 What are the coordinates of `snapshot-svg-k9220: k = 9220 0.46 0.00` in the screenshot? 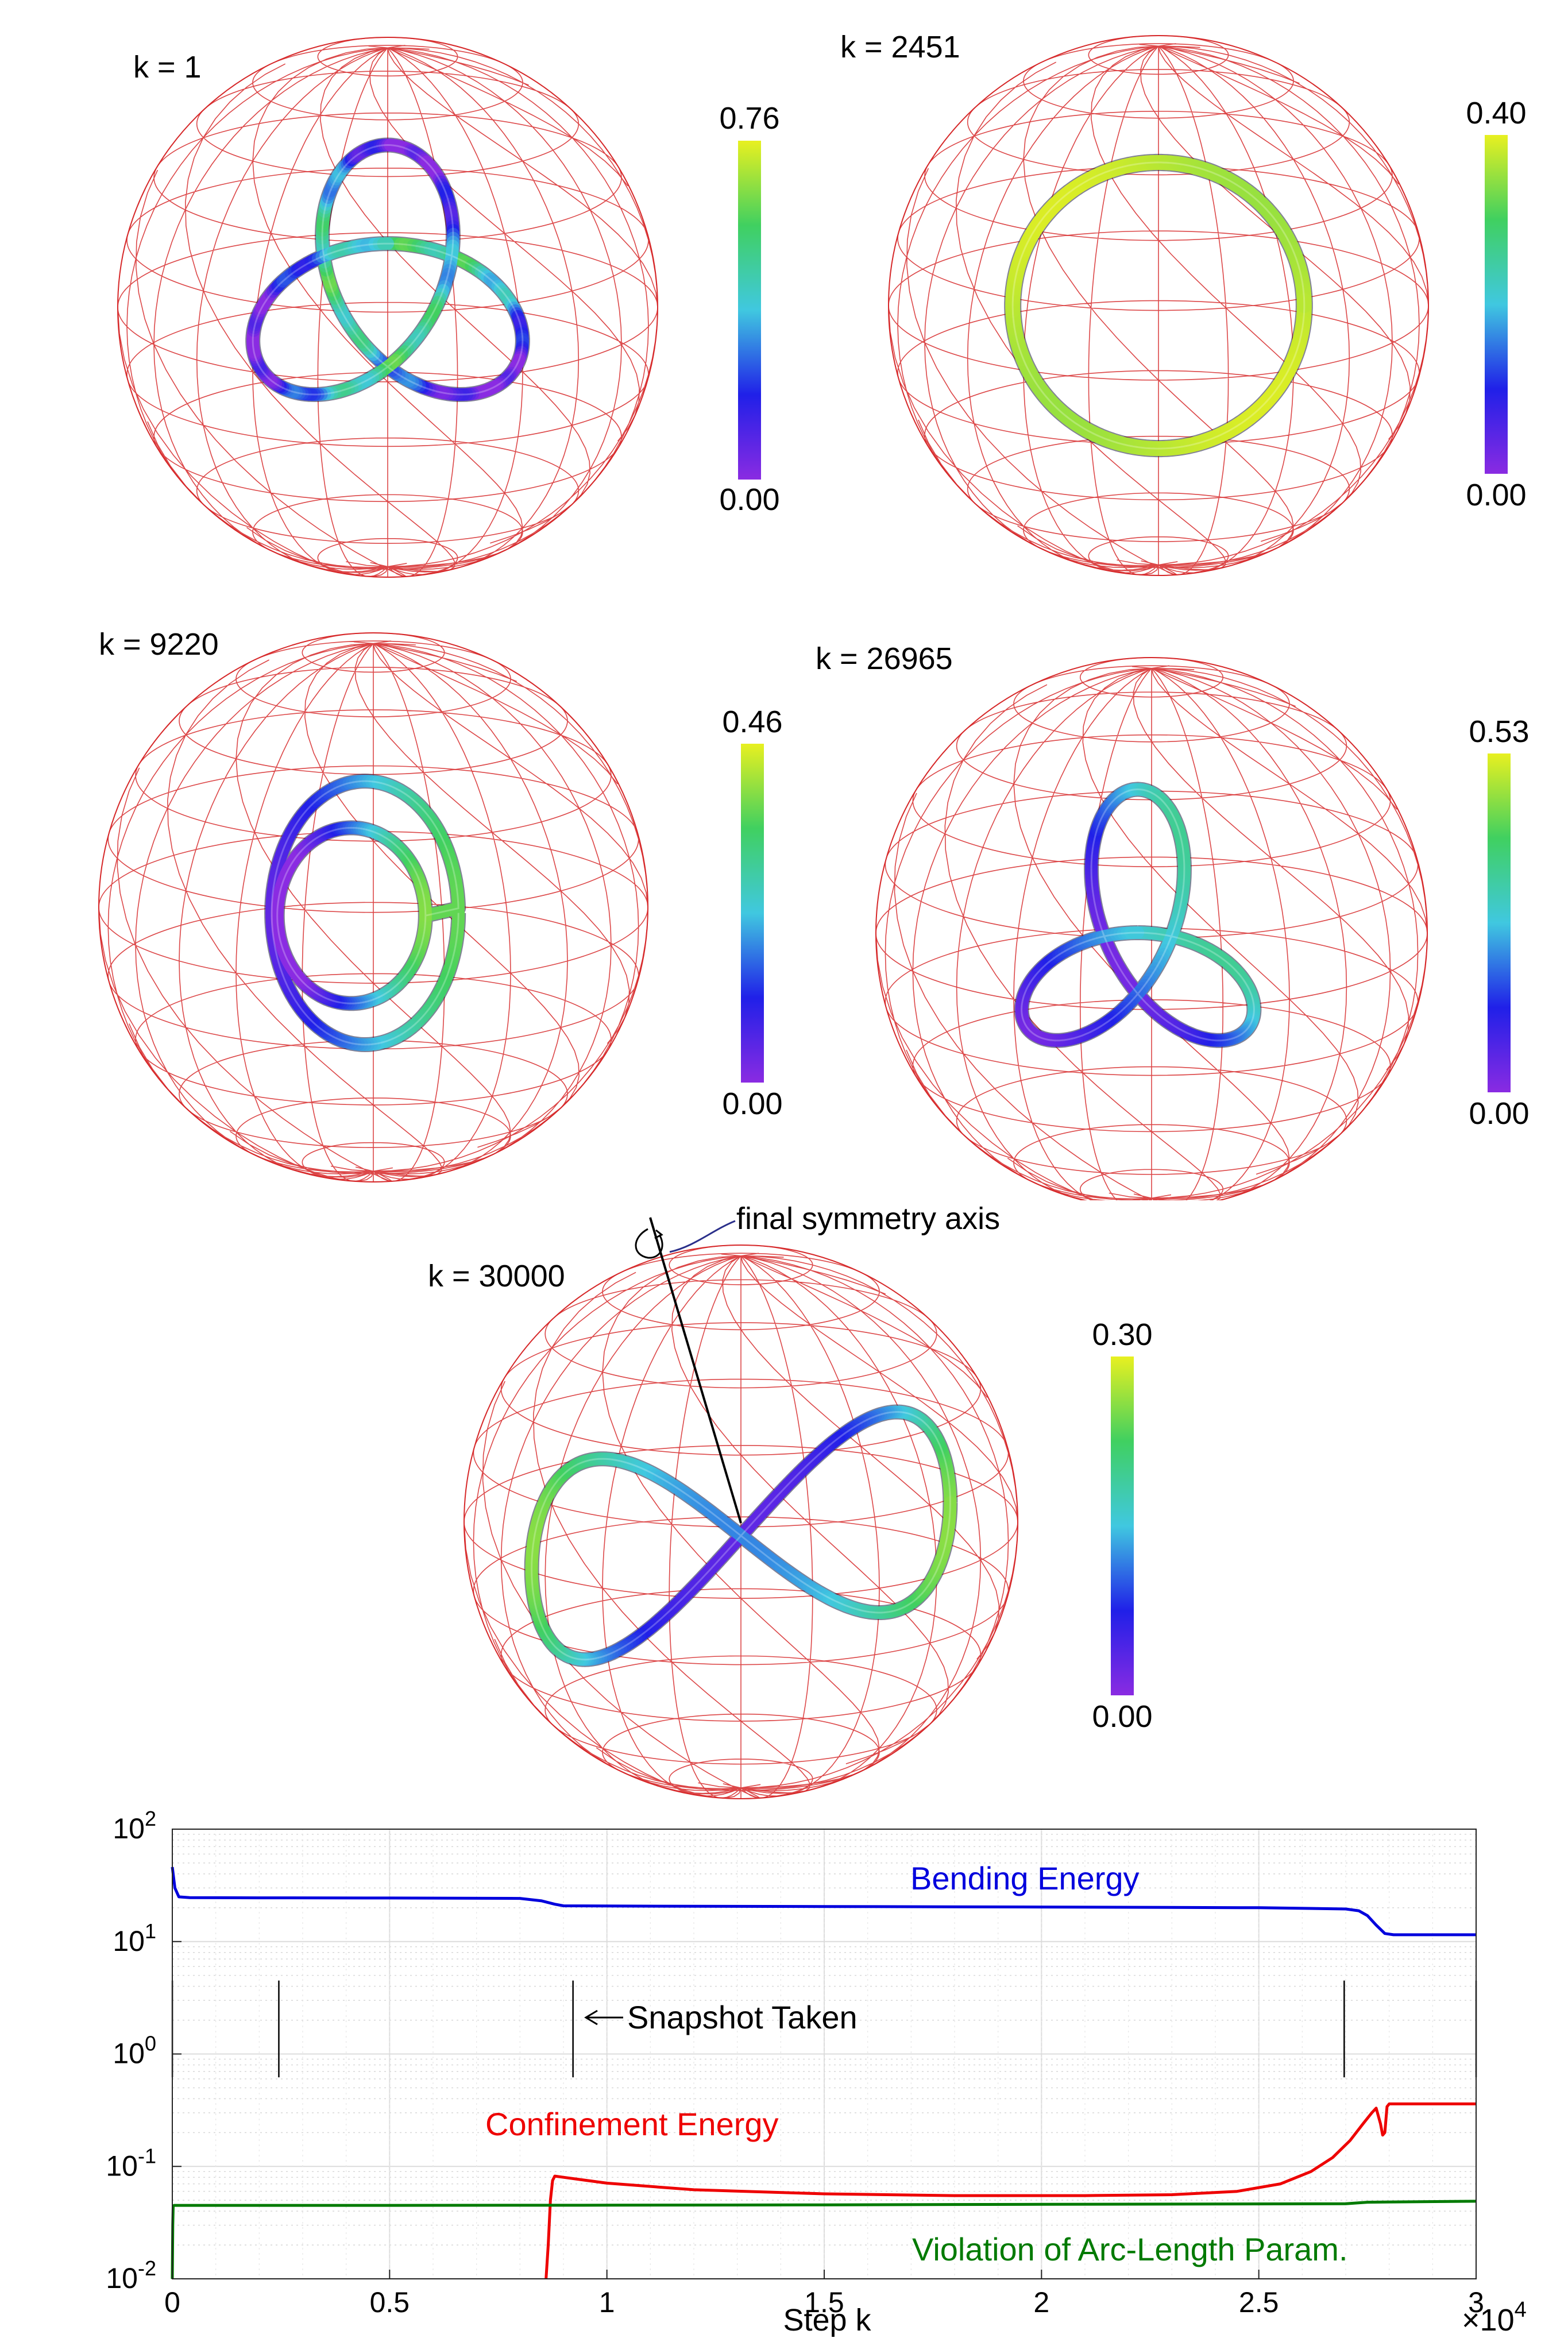 It's located at (440, 904).